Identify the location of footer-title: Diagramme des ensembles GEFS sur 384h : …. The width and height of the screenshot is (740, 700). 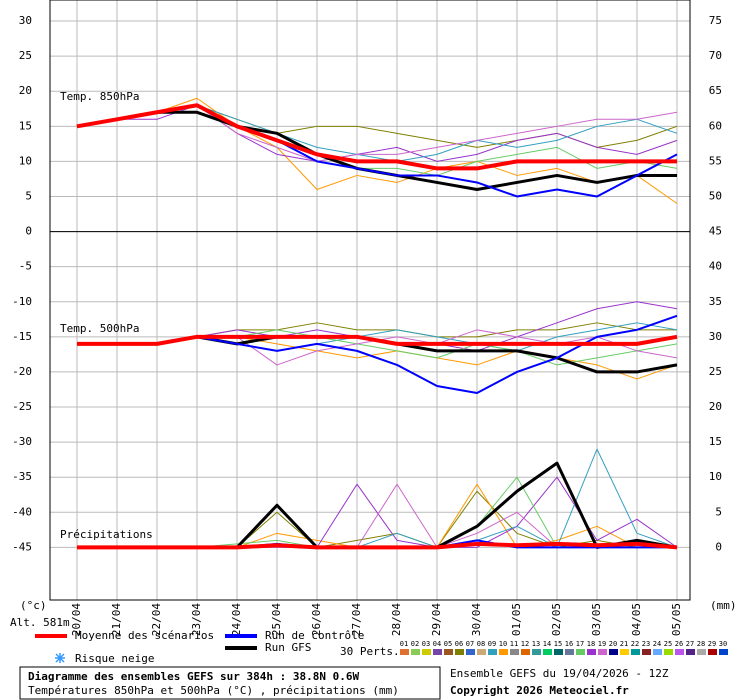
(194, 676).